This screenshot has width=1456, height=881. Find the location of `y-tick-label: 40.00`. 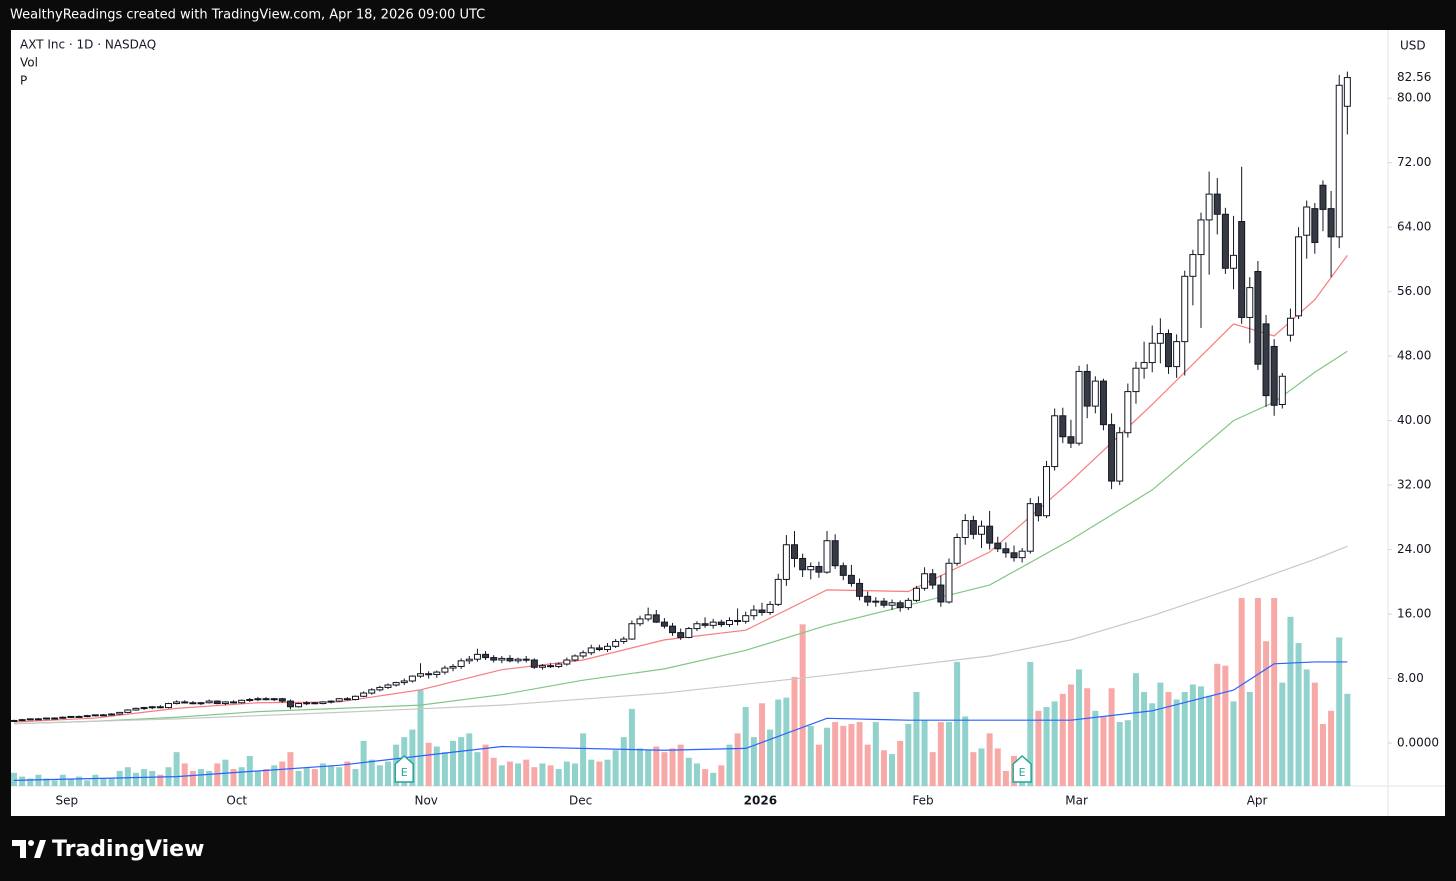

y-tick-label: 40.00 is located at coordinates (1414, 420).